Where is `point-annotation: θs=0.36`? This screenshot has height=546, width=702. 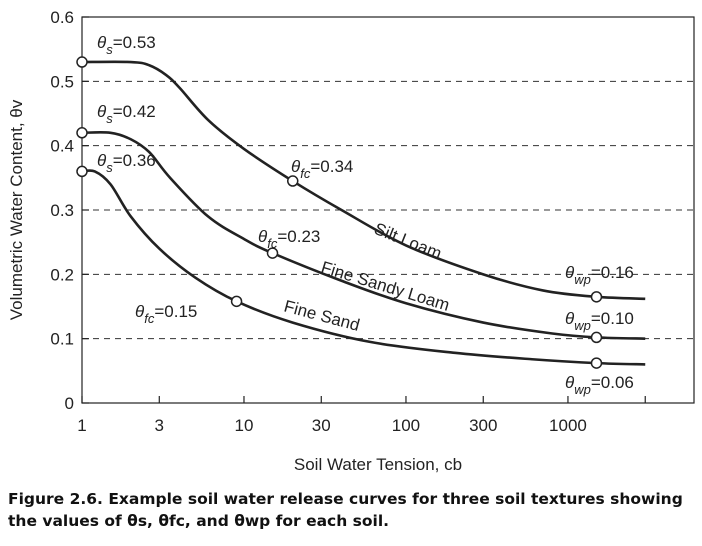 point-annotation: θs=0.36 is located at coordinates (126, 163).